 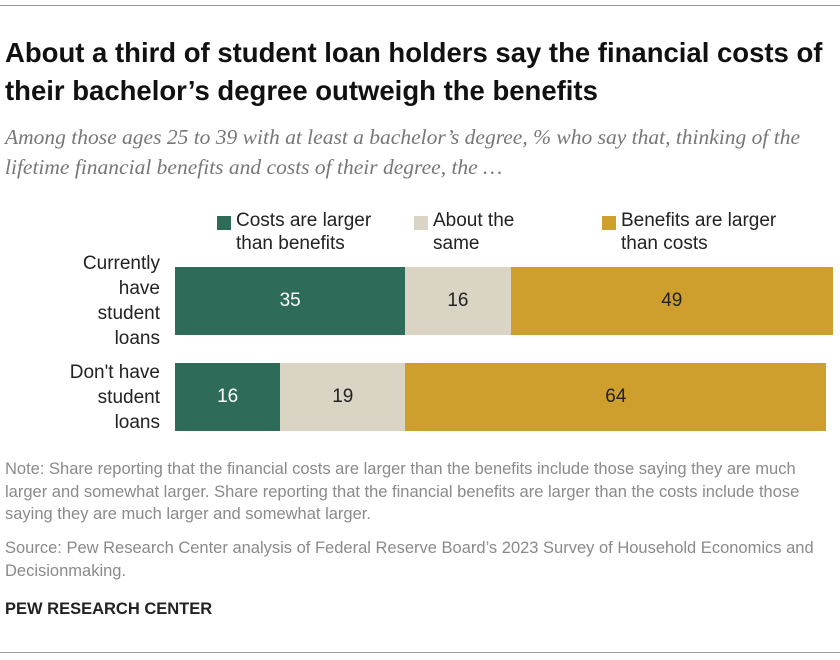 I want to click on legend-label: Costs are larger than benefits, so click(x=304, y=232).